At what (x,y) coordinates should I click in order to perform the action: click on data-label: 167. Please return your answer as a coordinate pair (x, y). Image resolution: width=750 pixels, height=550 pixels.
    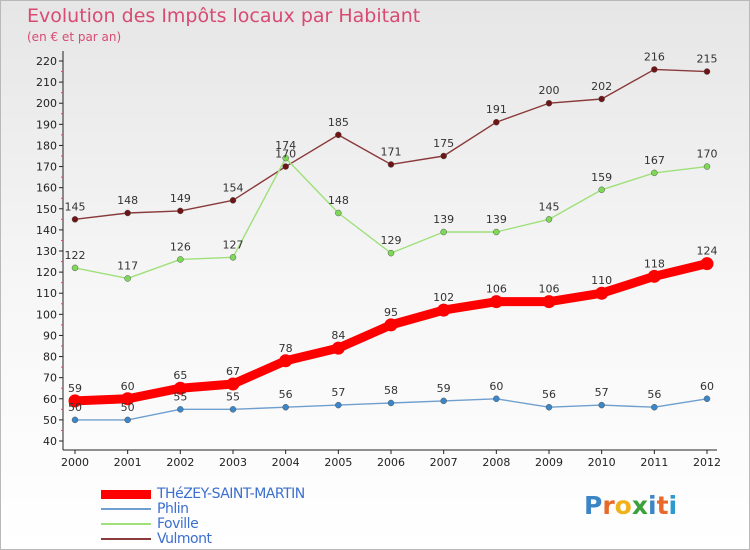
    Looking at the image, I should click on (654, 160).